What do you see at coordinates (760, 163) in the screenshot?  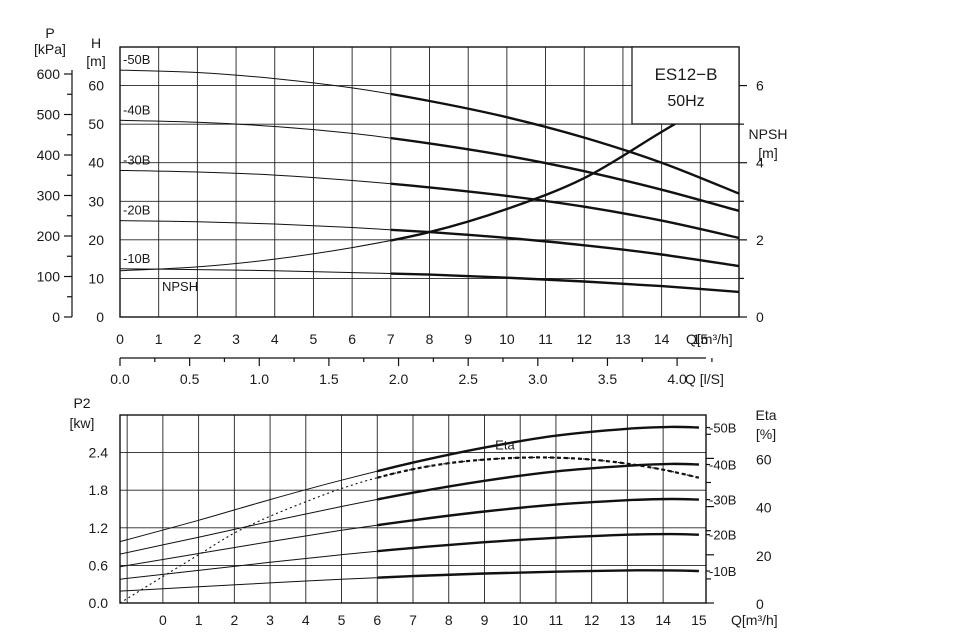 I see `y3-tick-label: 4` at bounding box center [760, 163].